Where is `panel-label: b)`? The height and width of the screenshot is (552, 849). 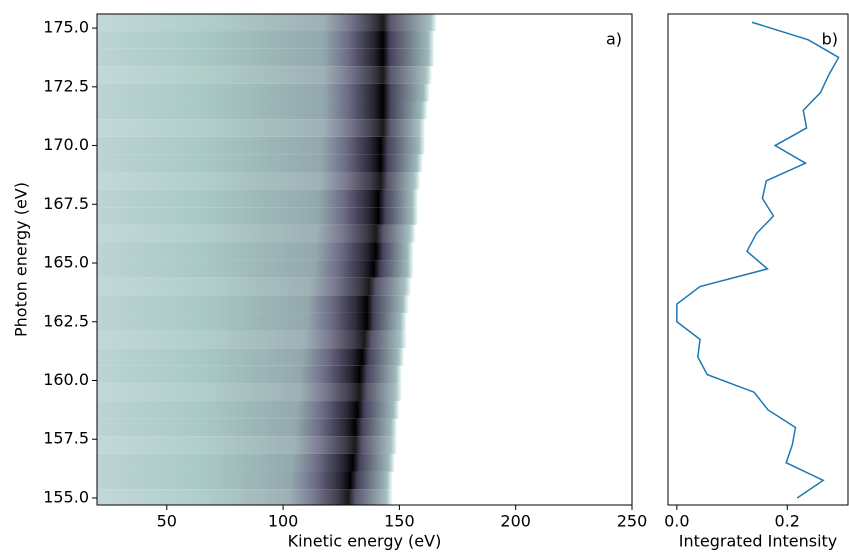
panel-label: b) is located at coordinates (830, 39).